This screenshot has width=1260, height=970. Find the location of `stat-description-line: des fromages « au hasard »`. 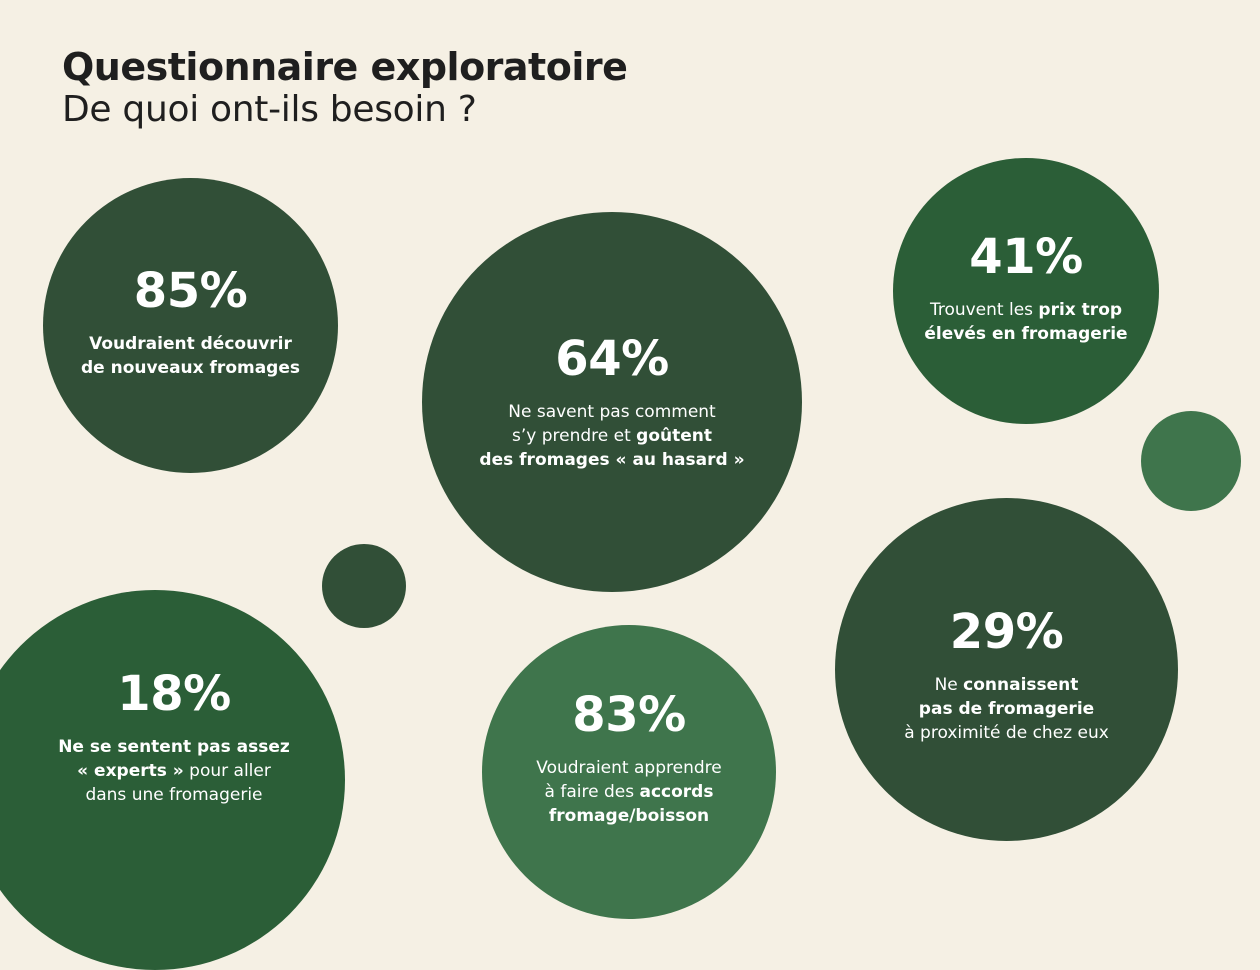

stat-description-line: des fromages « au hasard » is located at coordinates (611, 460).